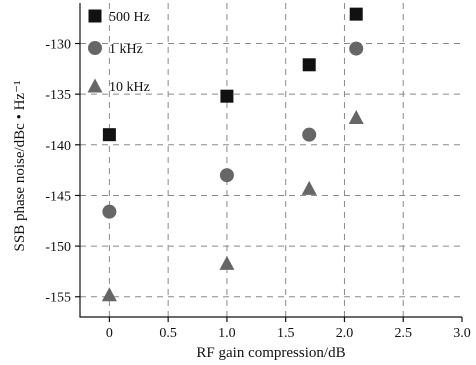  I want to click on y-tick-label: -150, so click(58, 247).